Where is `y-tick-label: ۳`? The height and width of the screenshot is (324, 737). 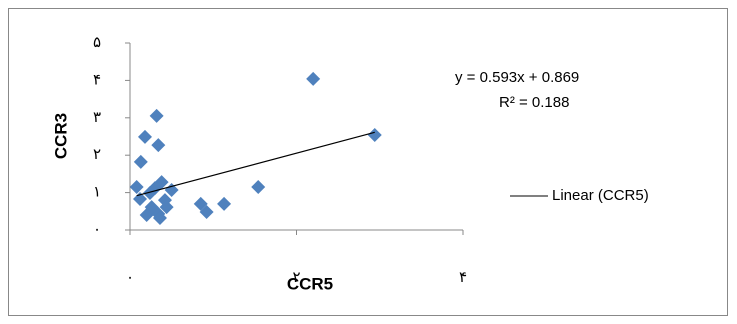 y-tick-label: ۳ is located at coordinates (97, 117).